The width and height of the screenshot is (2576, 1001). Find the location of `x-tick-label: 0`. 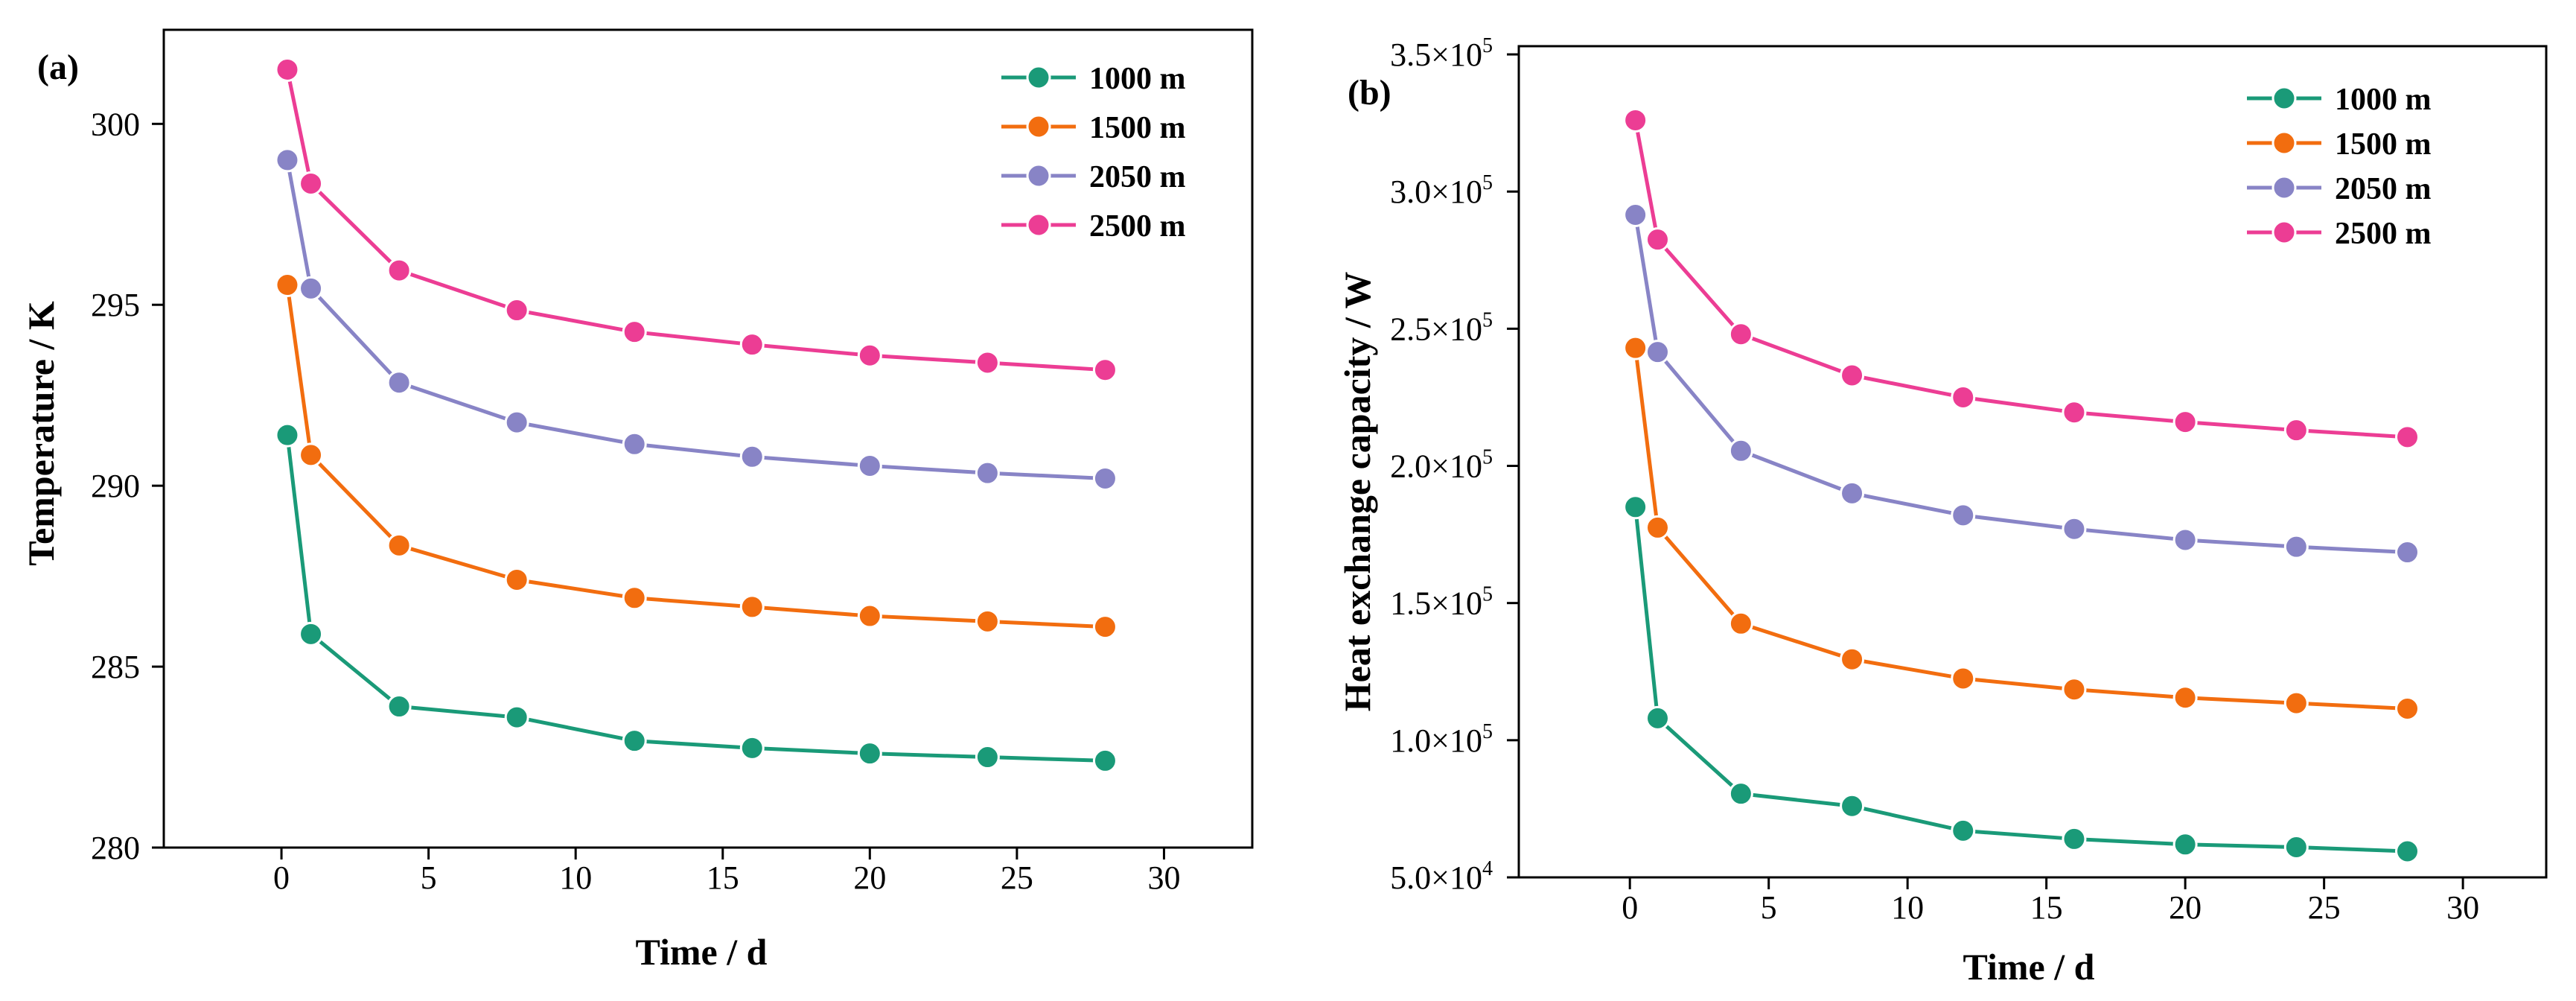

x-tick-label: 0 is located at coordinates (281, 877).